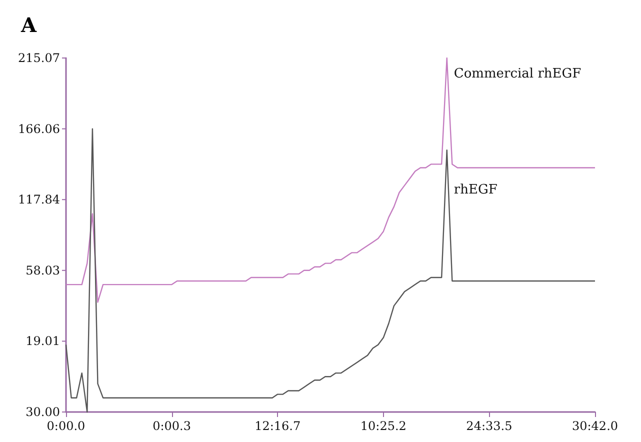 This screenshot has width=641, height=442. Describe the element at coordinates (39, 129) in the screenshot. I see `text: 166.06` at that location.